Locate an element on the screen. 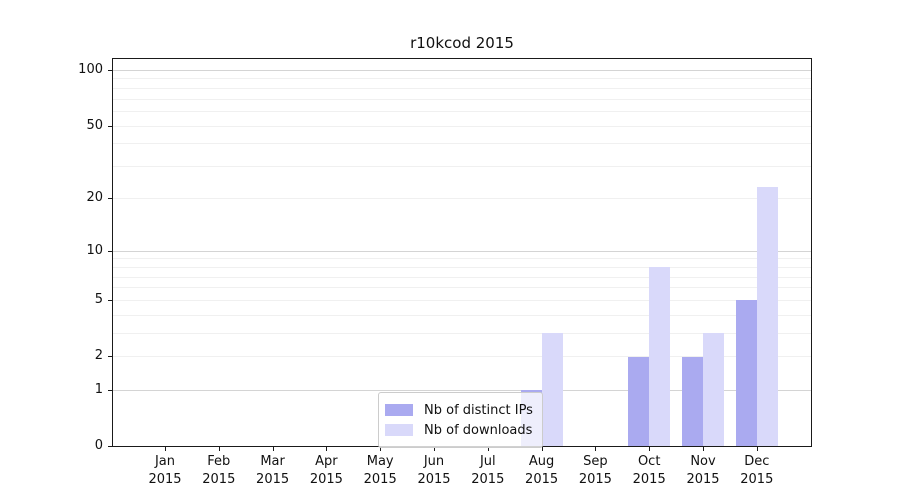 The height and width of the screenshot is (500, 900). x-tick-label: Feb 2015 is located at coordinates (219, 467).